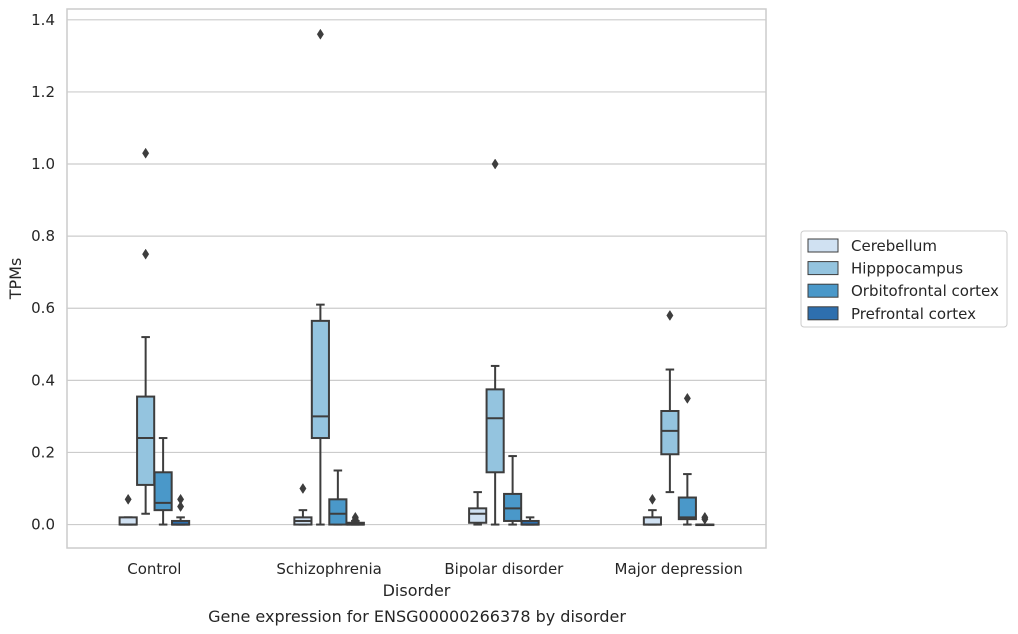 The height and width of the screenshot is (634, 1018). What do you see at coordinates (43, 380) in the screenshot?
I see `y-tick-label: 0.4` at bounding box center [43, 380].